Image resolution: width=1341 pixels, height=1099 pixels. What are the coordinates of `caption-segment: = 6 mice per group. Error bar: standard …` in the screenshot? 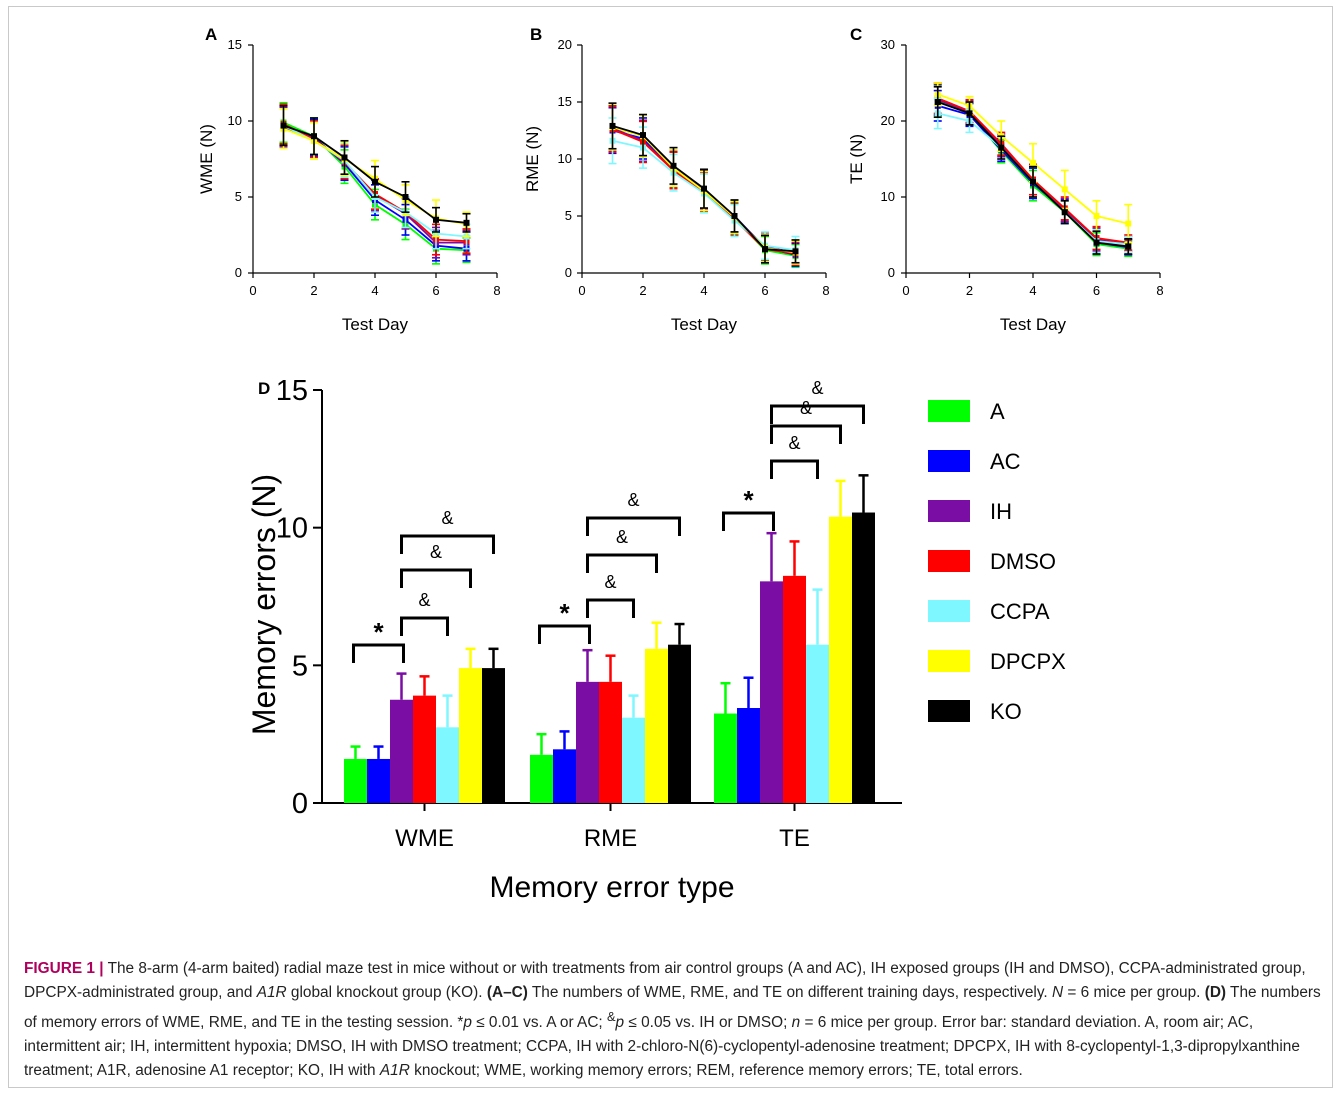 It's located at (662, 1047).